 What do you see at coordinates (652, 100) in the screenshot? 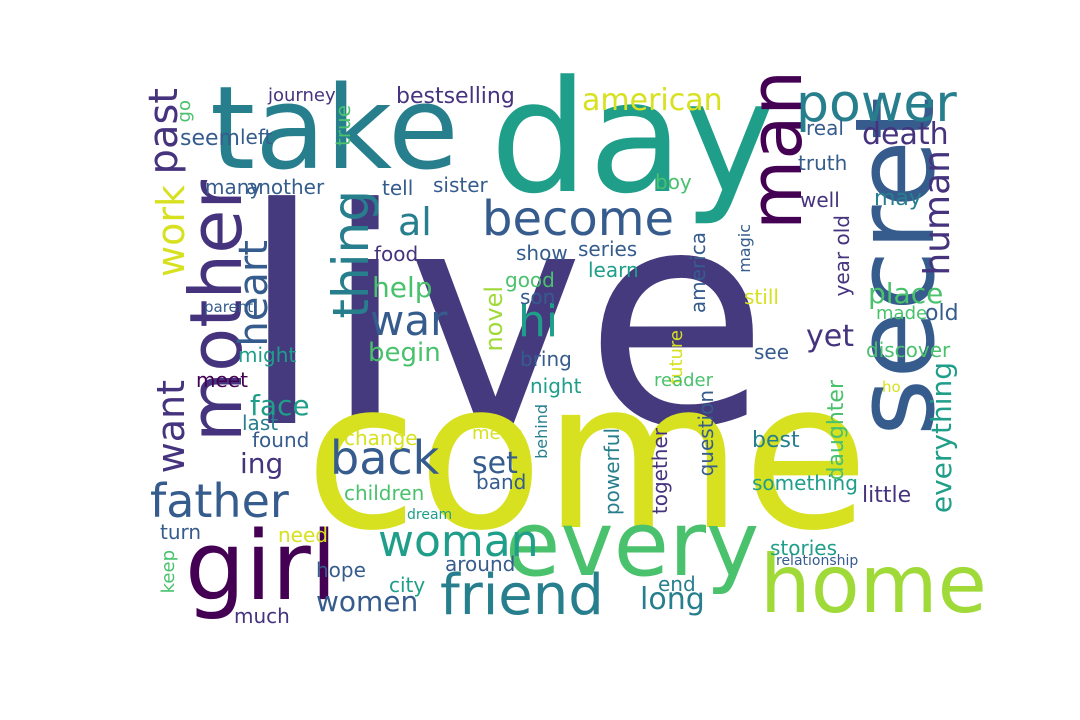
I see `word-american: american` at bounding box center [652, 100].